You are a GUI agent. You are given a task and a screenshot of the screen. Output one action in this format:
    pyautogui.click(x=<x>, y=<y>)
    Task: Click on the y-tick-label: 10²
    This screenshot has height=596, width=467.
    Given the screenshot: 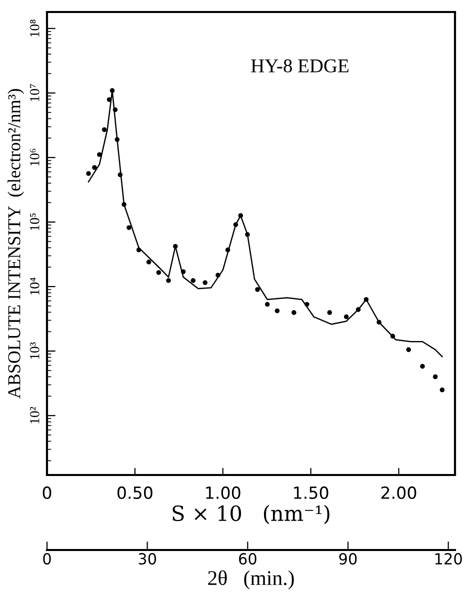 What is the action you would take?
    pyautogui.click(x=35, y=415)
    